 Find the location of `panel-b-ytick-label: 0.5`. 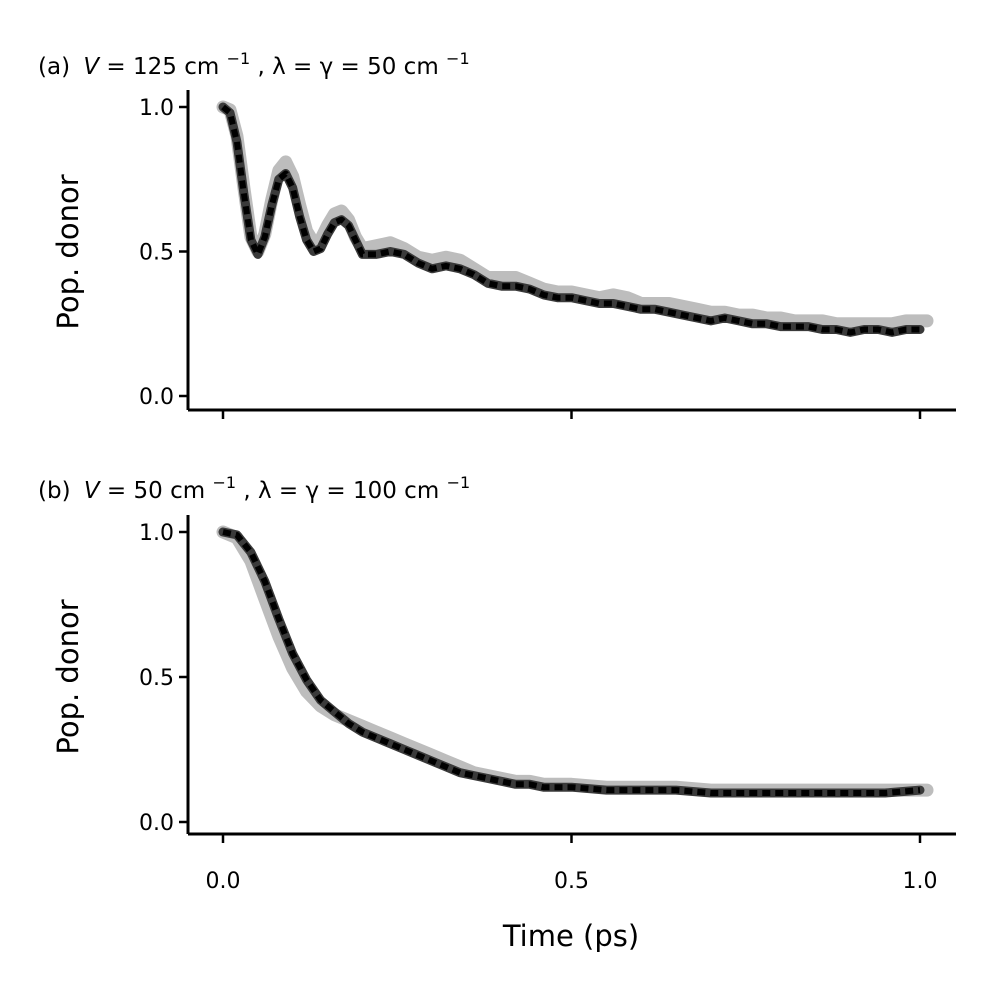

panel-b-ytick-label: 0.5 is located at coordinates (156, 678).